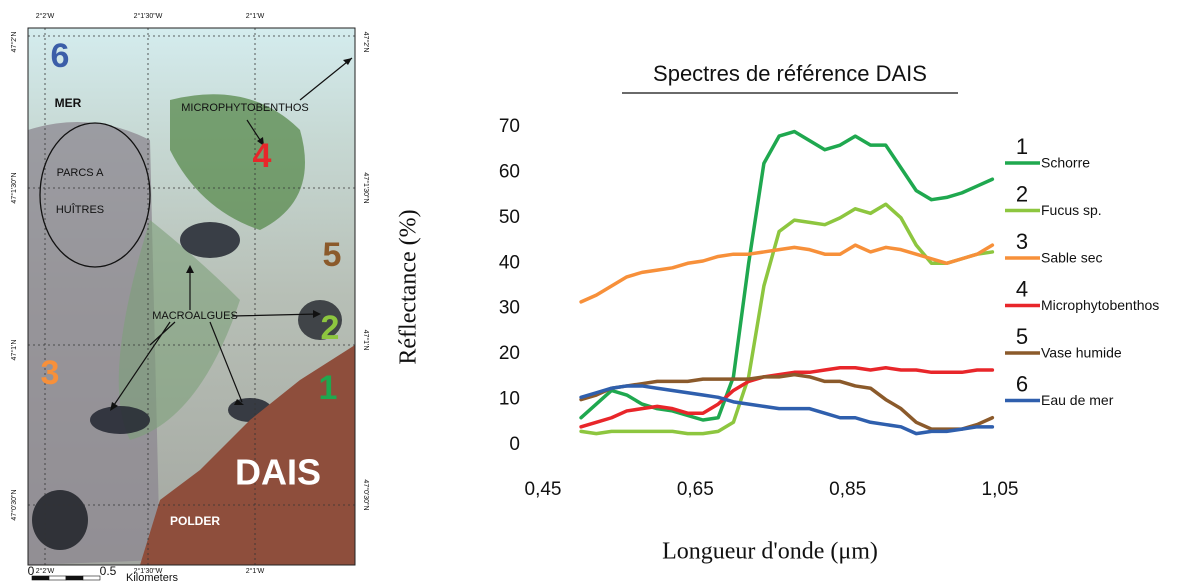 The height and width of the screenshot is (584, 1195). What do you see at coordinates (366, 42) in the screenshot?
I see `map-right-tick: 47°2'N` at bounding box center [366, 42].